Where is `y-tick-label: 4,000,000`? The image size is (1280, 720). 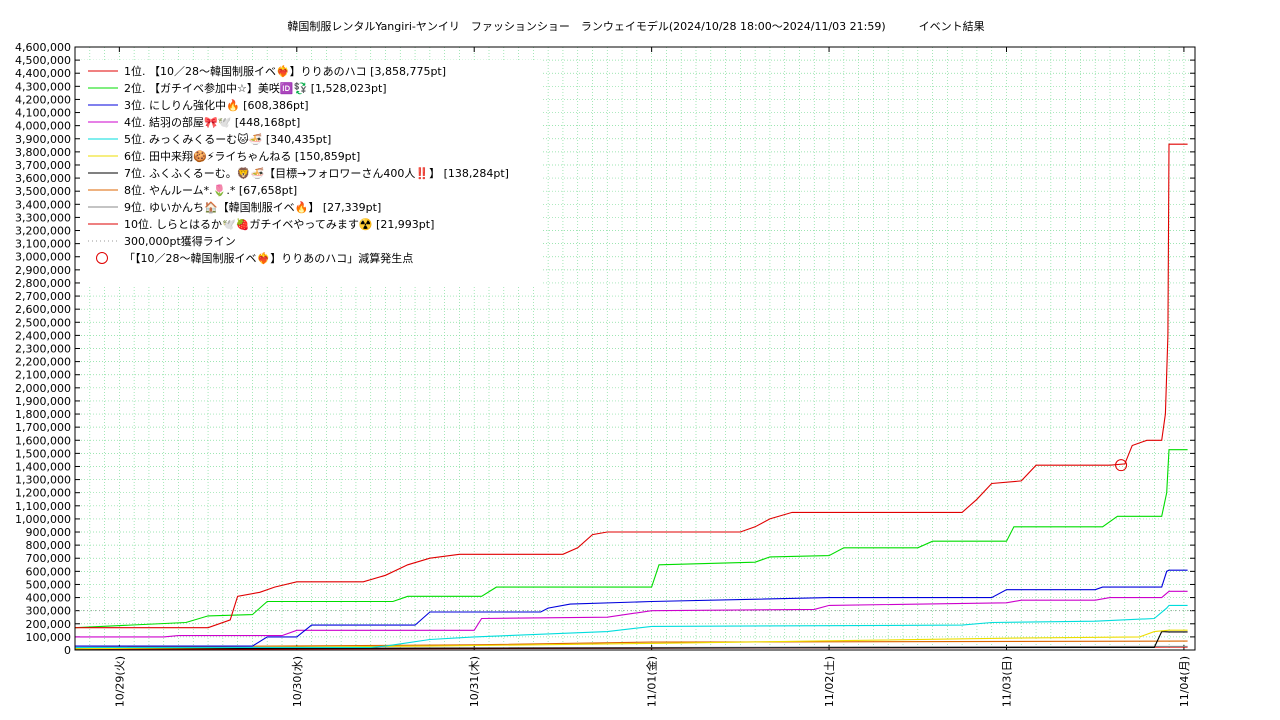
y-tick-label: 4,000,000 is located at coordinates (43, 126).